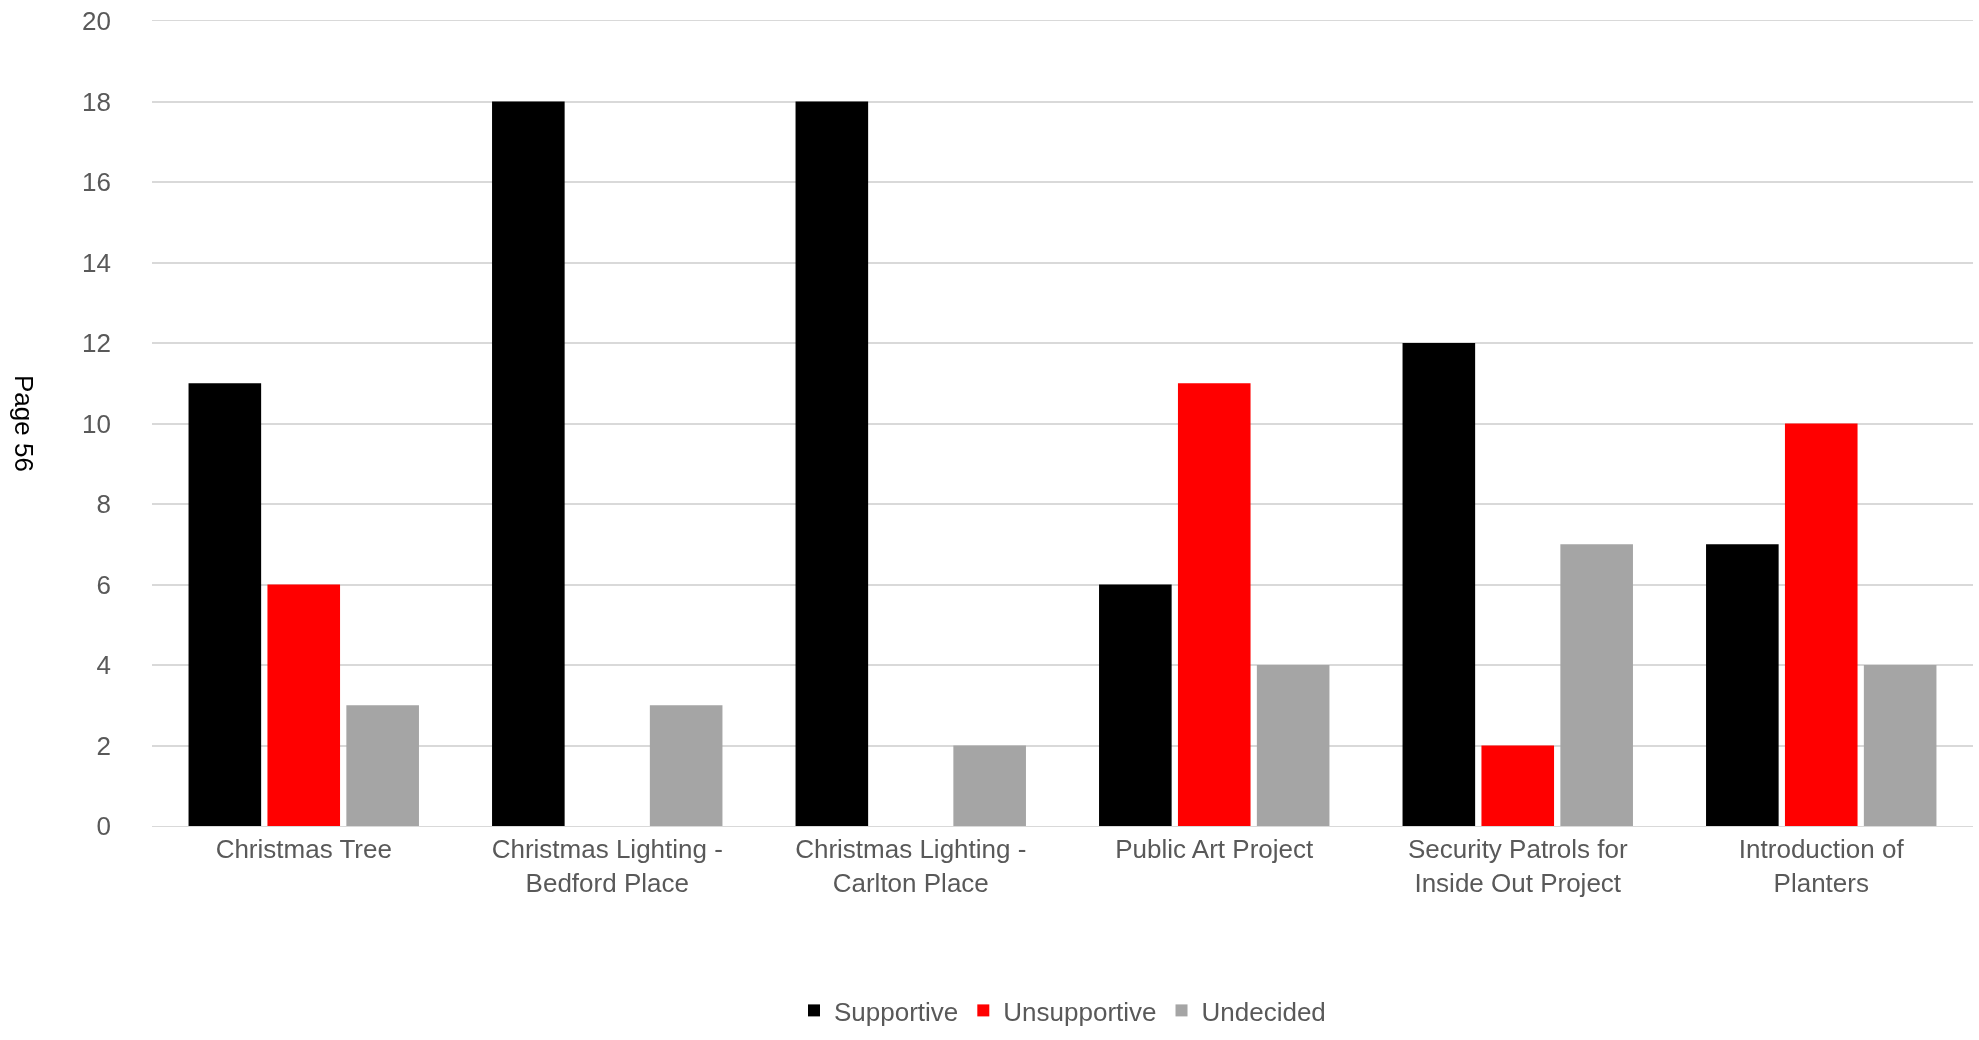 Image resolution: width=1979 pixels, height=1040 pixels. What do you see at coordinates (103, 584) in the screenshot?
I see `y-tick-label: 6` at bounding box center [103, 584].